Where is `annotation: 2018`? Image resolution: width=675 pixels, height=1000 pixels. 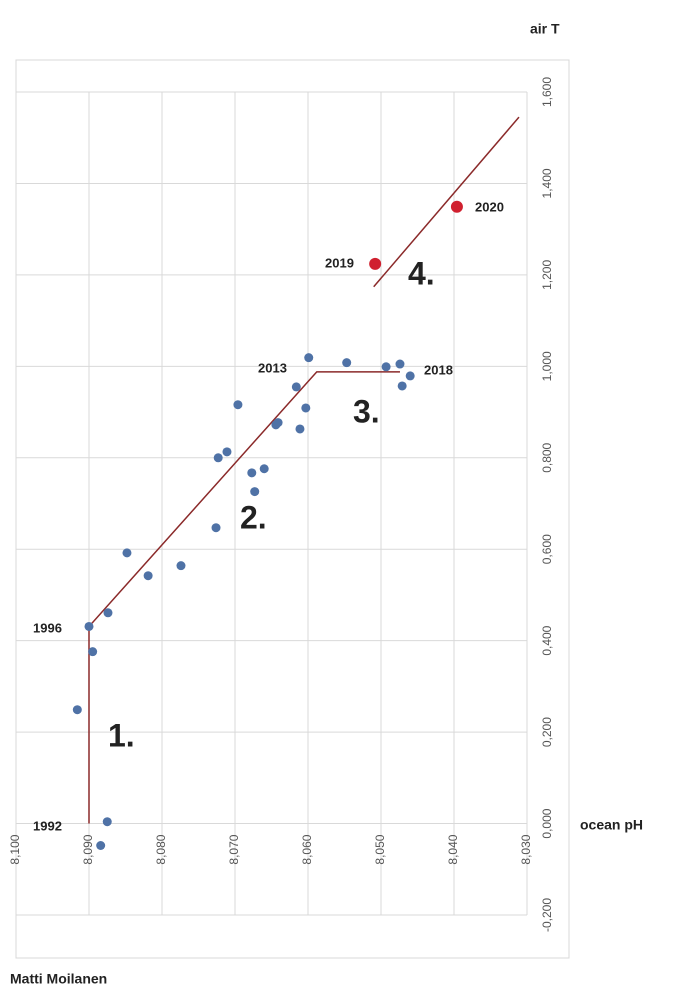 annotation: 2018 is located at coordinates (438, 369).